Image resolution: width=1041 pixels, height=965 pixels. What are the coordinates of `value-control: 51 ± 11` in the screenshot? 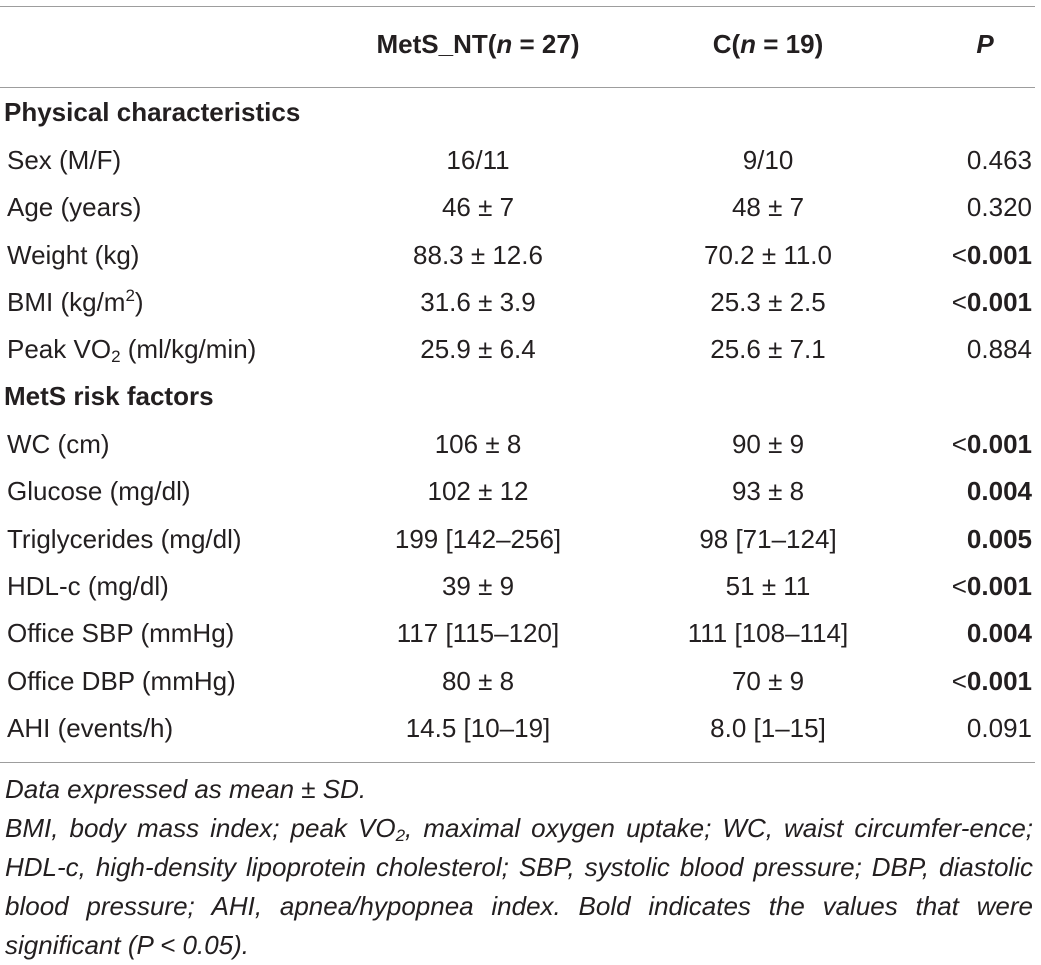 It's located at (768, 585).